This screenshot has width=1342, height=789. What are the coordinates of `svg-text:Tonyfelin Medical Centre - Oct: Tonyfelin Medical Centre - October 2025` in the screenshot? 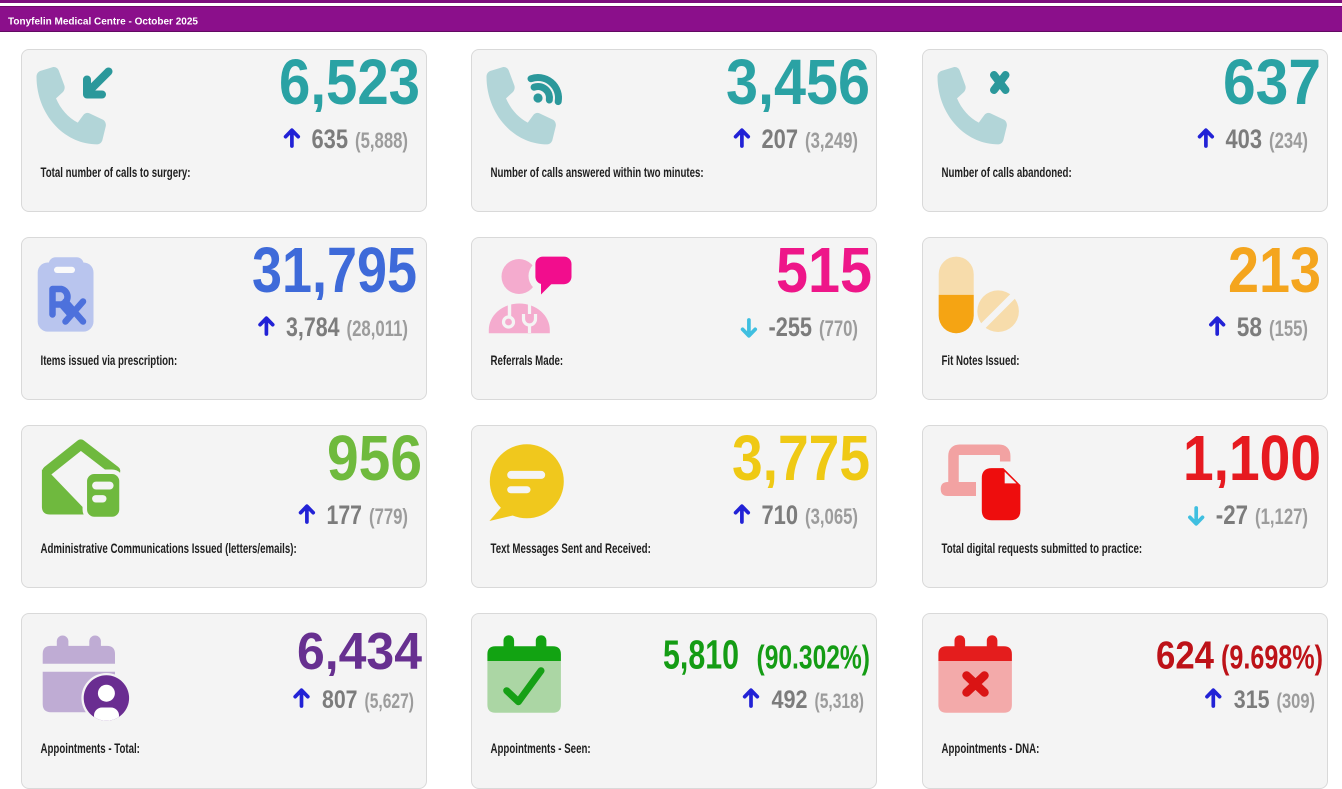 It's located at (103, 21).